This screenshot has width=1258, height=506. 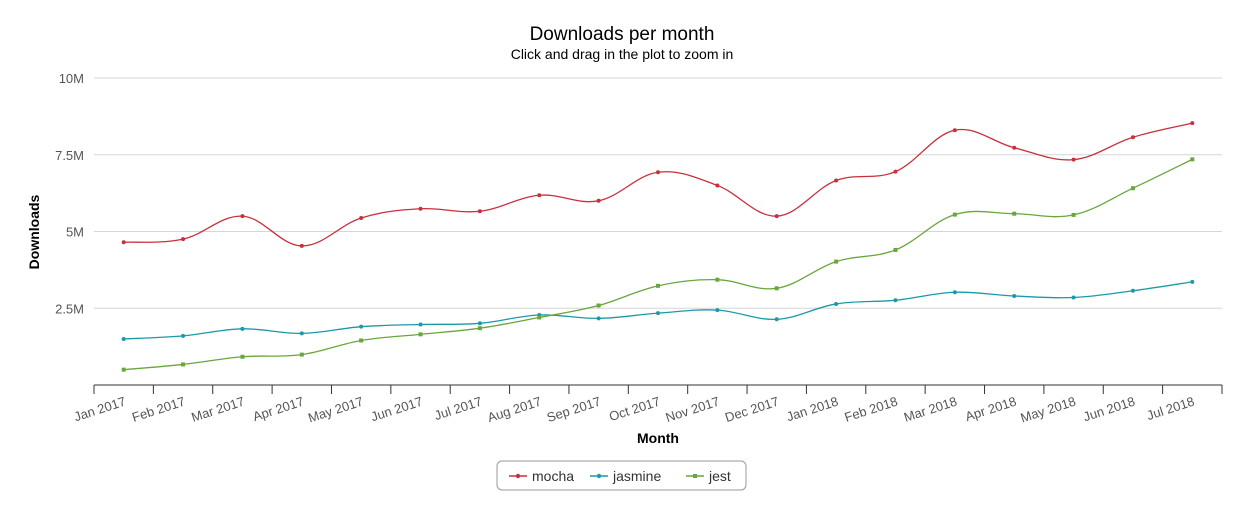 What do you see at coordinates (69, 193) in the screenshot?
I see `y-axis-ticks: 2.5M 5M 7.5M 10M` at bounding box center [69, 193].